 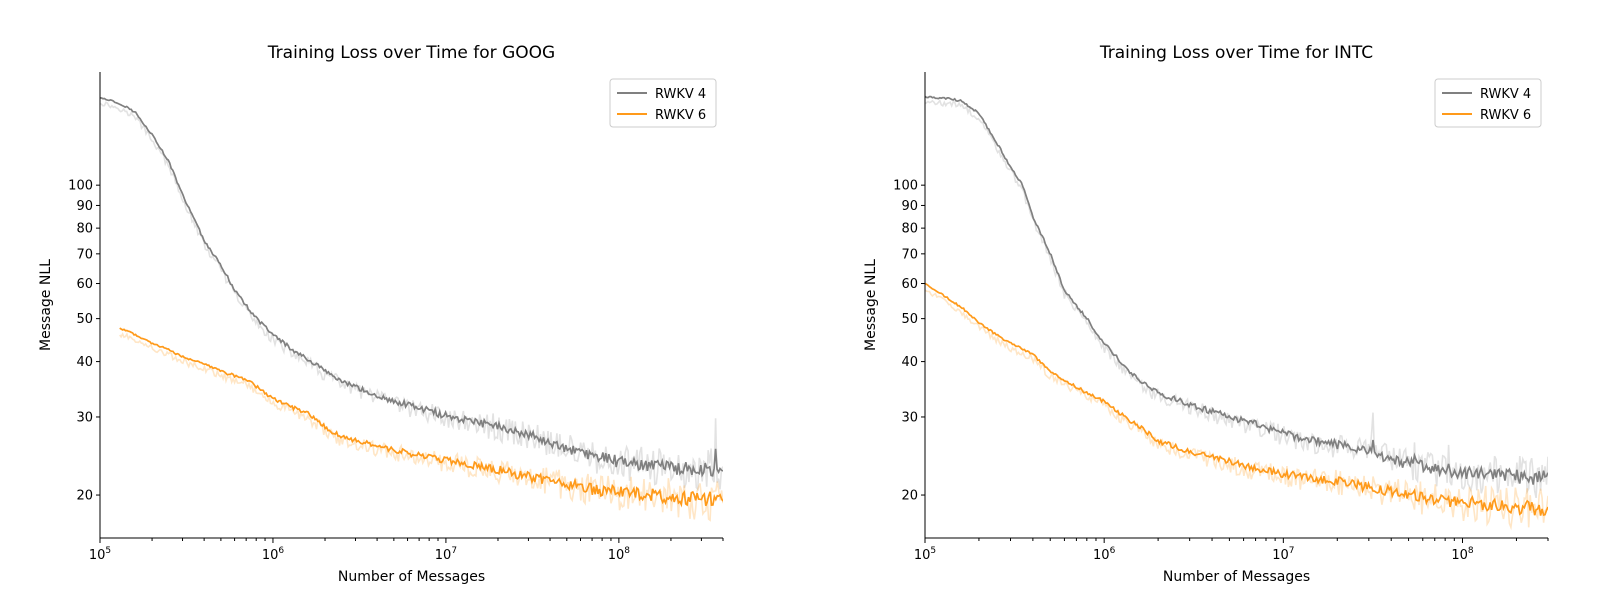 What do you see at coordinates (411, 53) in the screenshot?
I see `chart-title: Training Loss over Time for GOOG` at bounding box center [411, 53].